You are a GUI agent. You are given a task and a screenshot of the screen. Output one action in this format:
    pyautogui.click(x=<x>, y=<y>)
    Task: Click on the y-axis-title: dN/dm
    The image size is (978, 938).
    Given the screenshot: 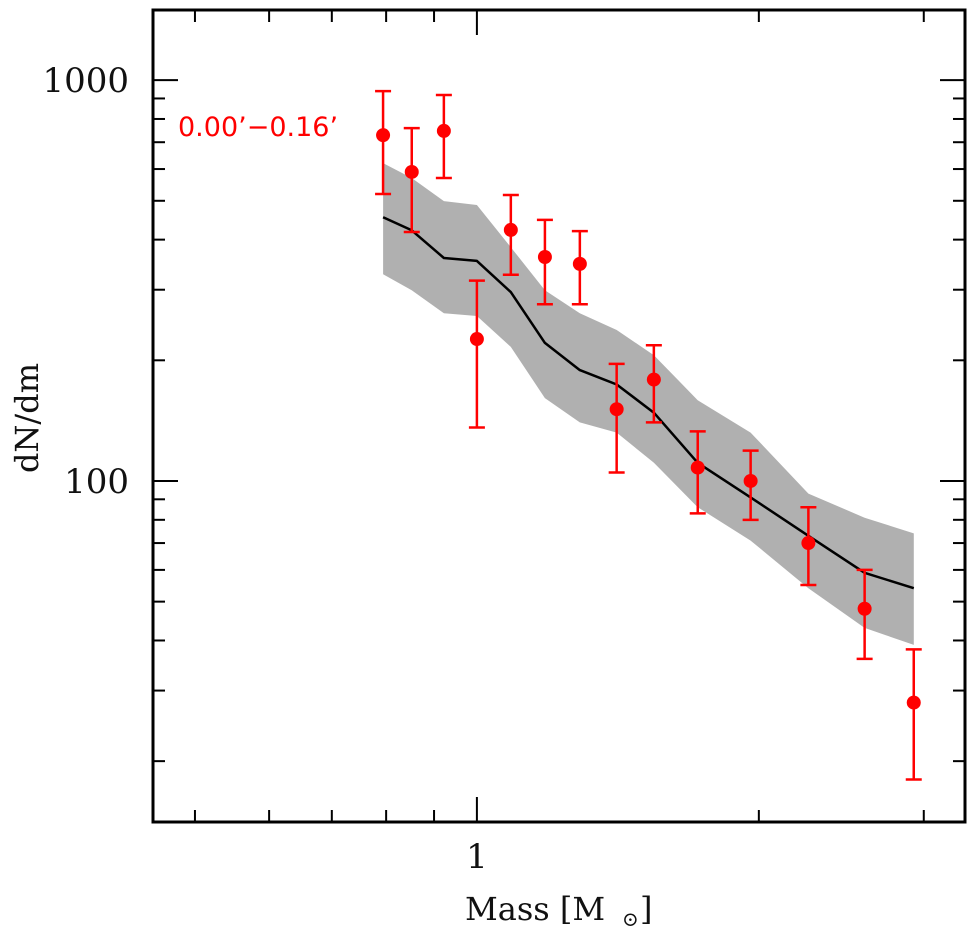 What is the action you would take?
    pyautogui.click(x=27, y=418)
    